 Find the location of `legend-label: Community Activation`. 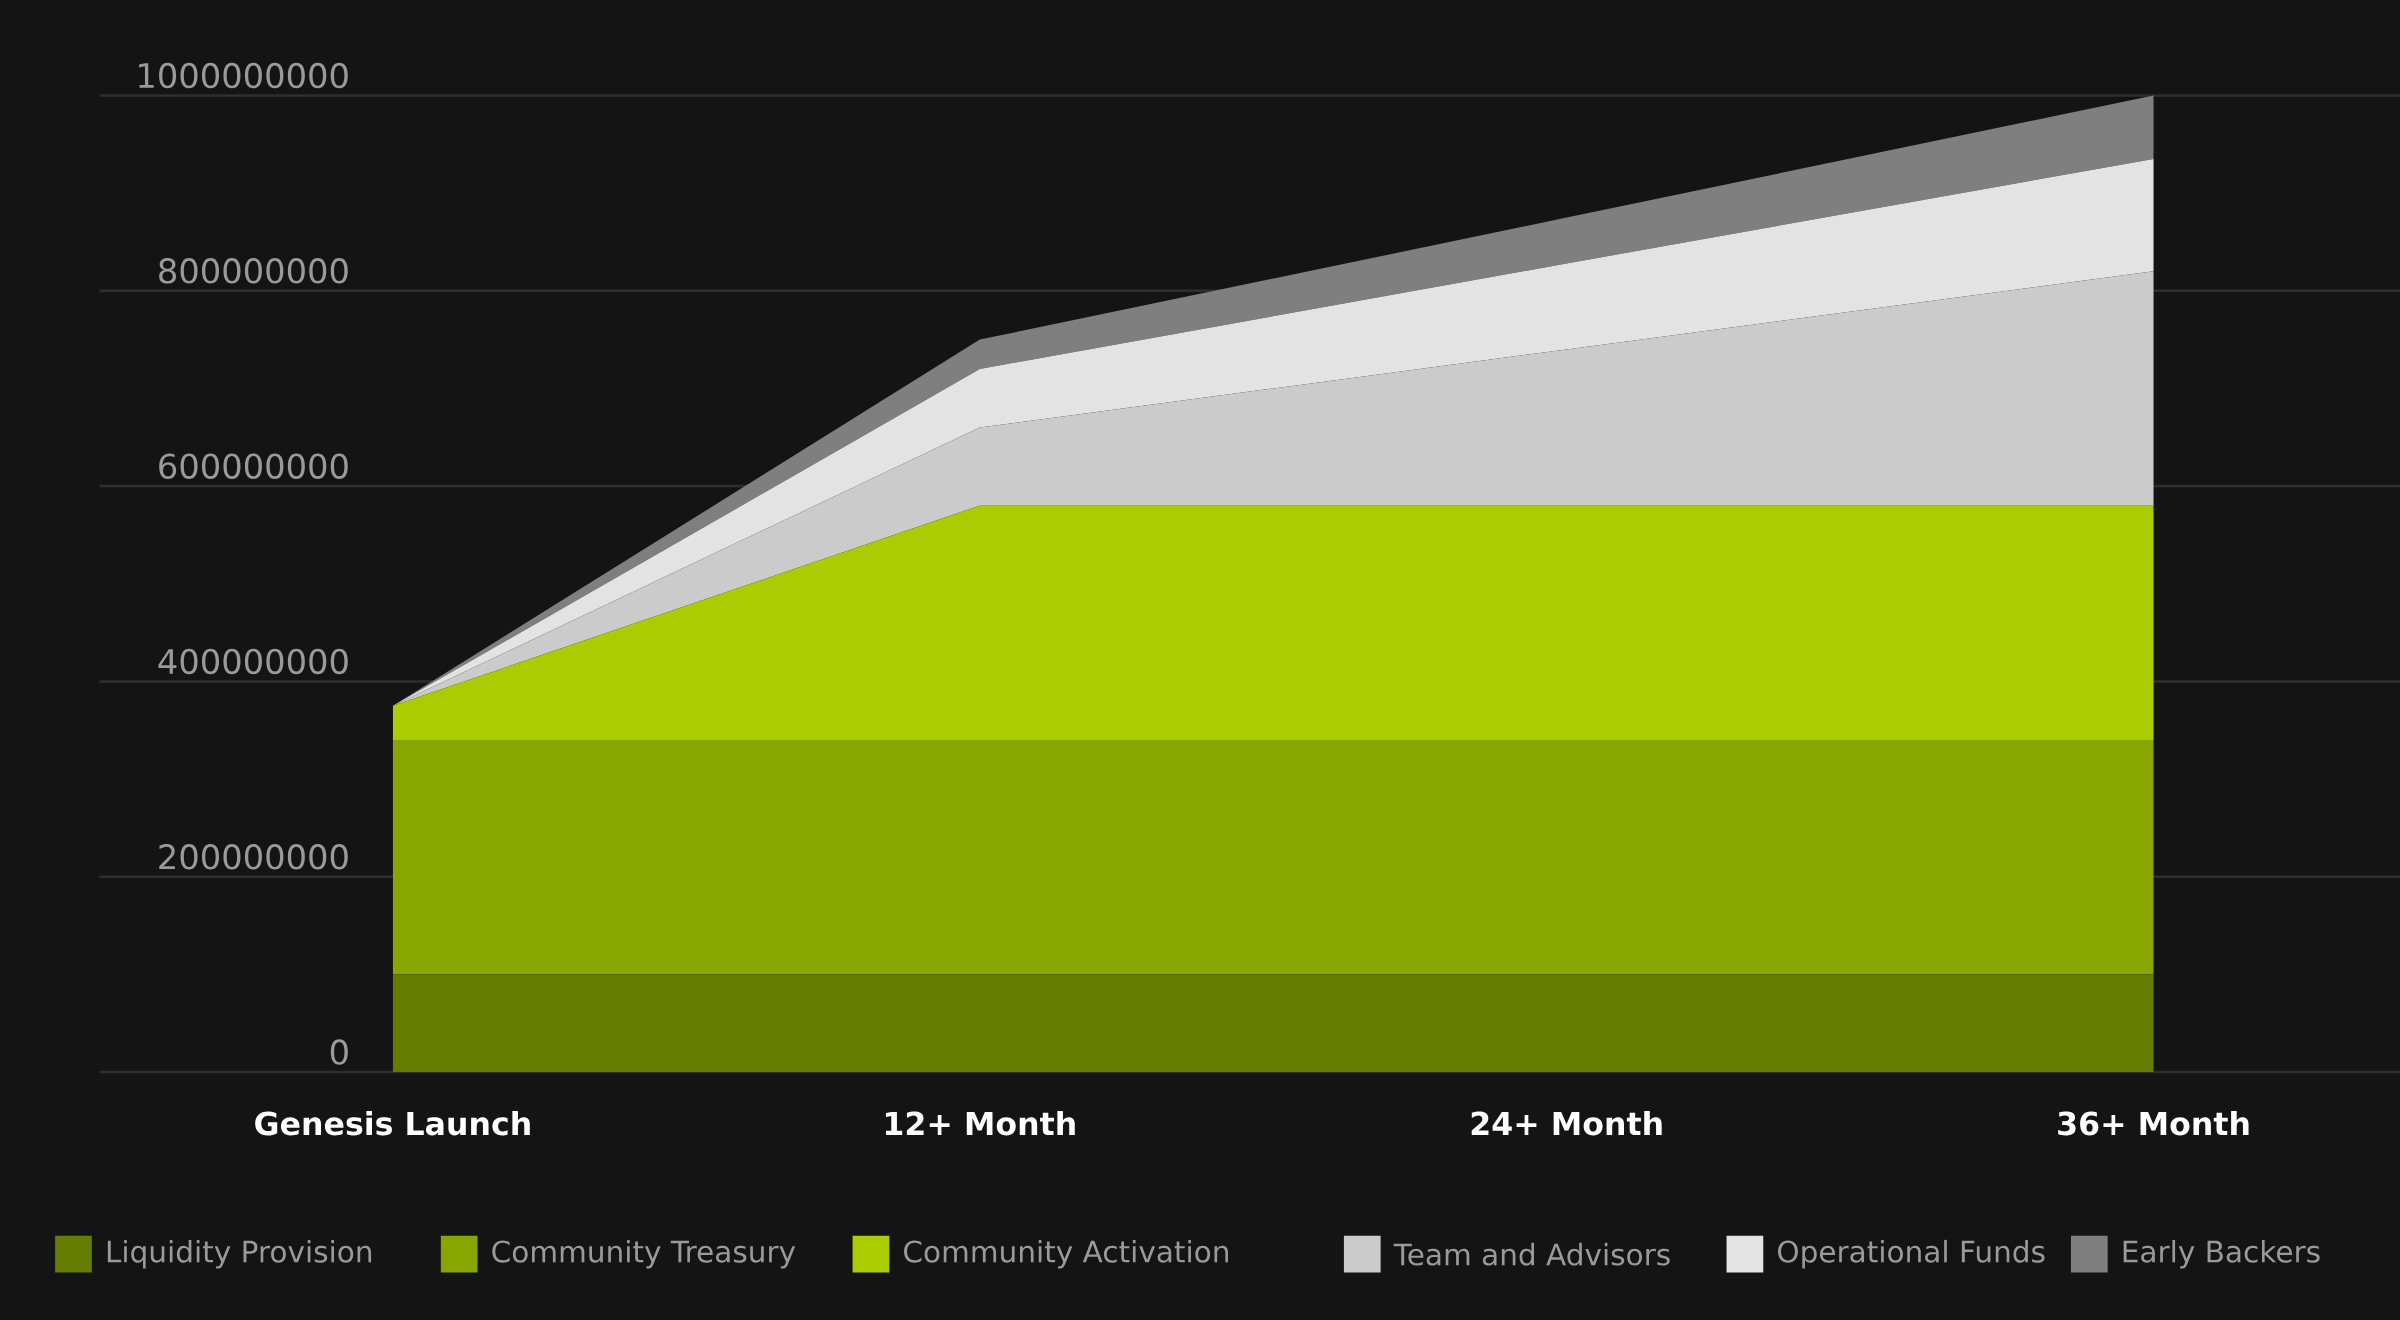

legend-label: Community Activation is located at coordinates (1066, 1254).